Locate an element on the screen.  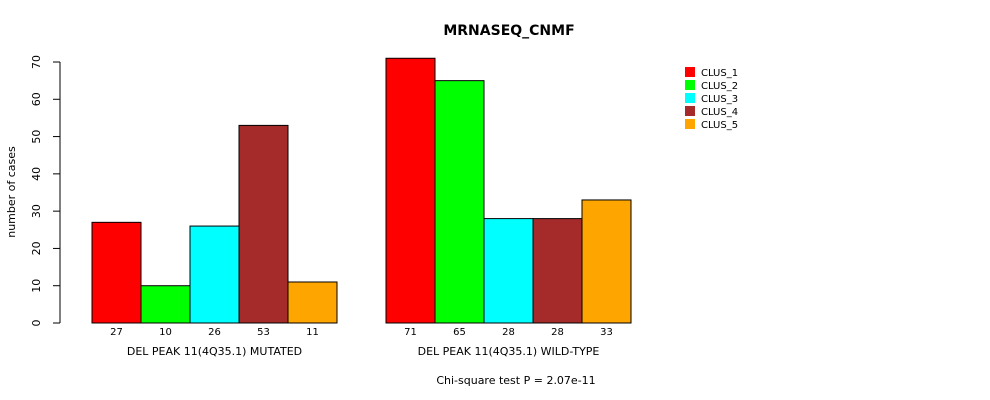
bar-value-label: 26 is located at coordinates (214, 332).